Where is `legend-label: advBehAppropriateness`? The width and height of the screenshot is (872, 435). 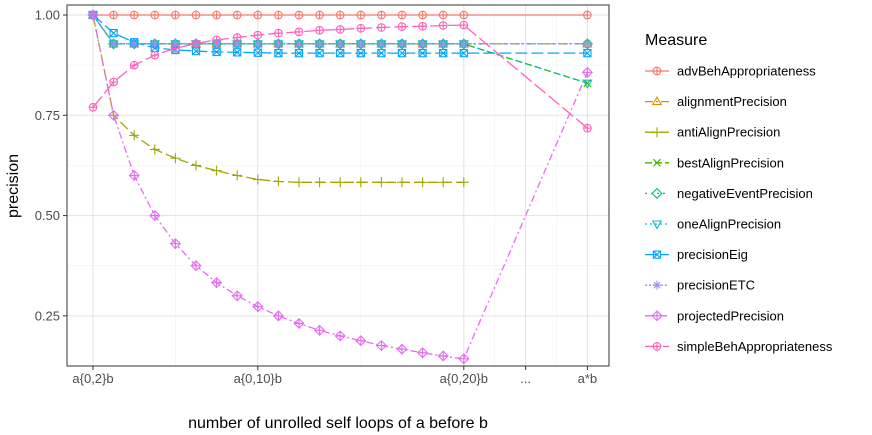
legend-label: advBehAppropriateness is located at coordinates (746, 71).